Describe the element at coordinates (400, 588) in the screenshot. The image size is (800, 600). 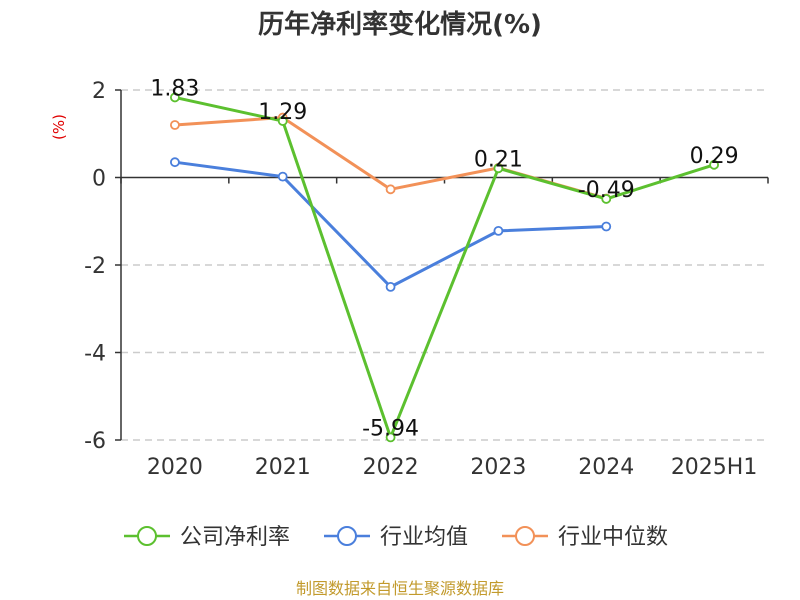
I see `source-note: 制图数据来自恒生聚源数据库` at that location.